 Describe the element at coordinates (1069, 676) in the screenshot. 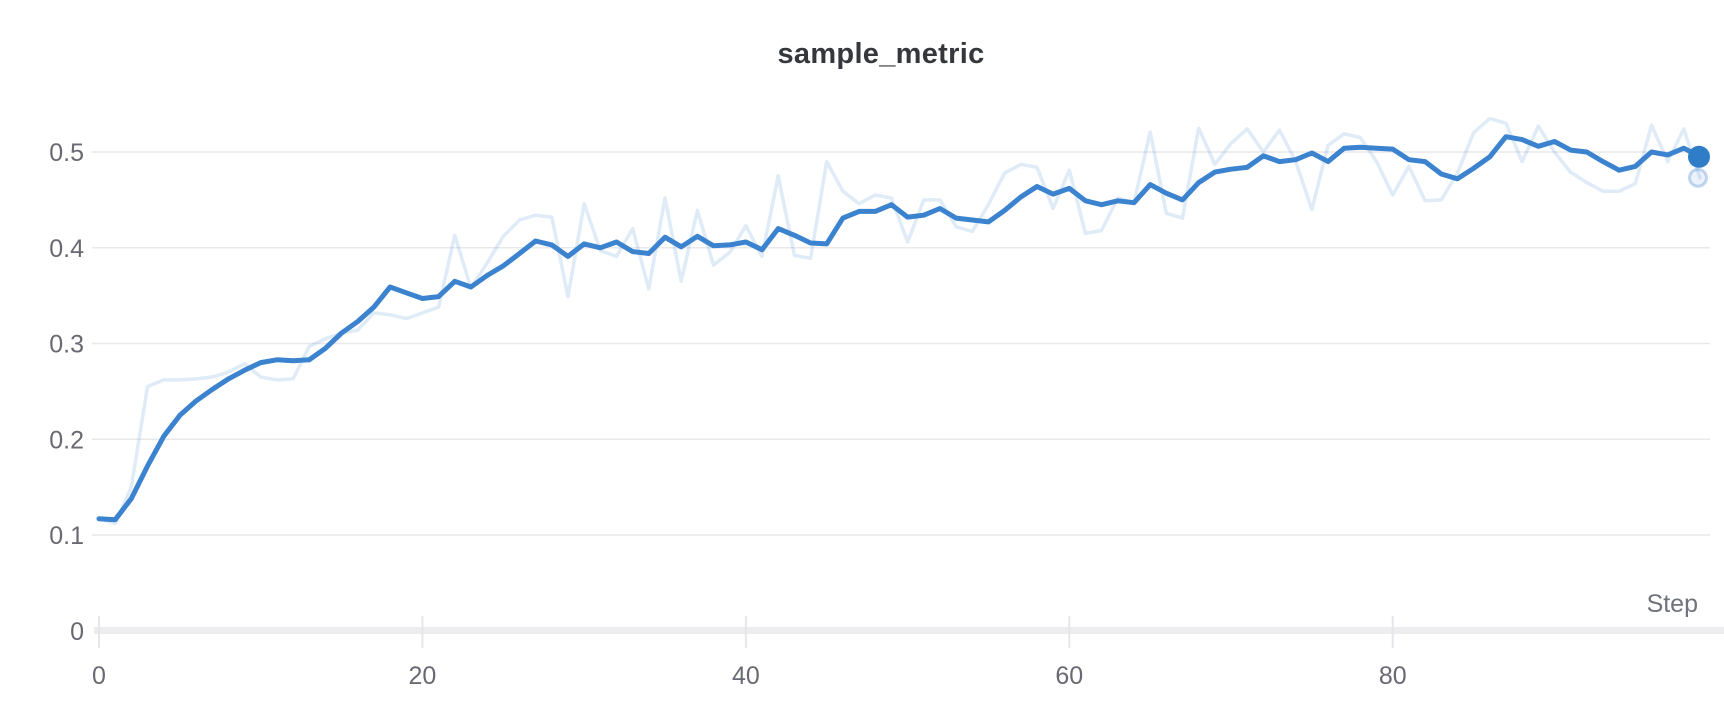

I see `x-tick-label: 60` at that location.